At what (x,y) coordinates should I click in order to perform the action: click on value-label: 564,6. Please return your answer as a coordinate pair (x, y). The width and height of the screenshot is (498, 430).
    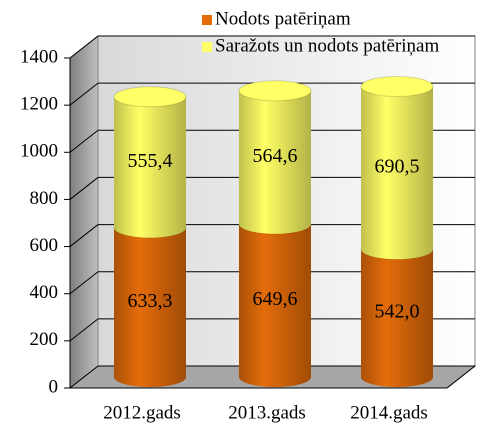
    Looking at the image, I should click on (275, 156).